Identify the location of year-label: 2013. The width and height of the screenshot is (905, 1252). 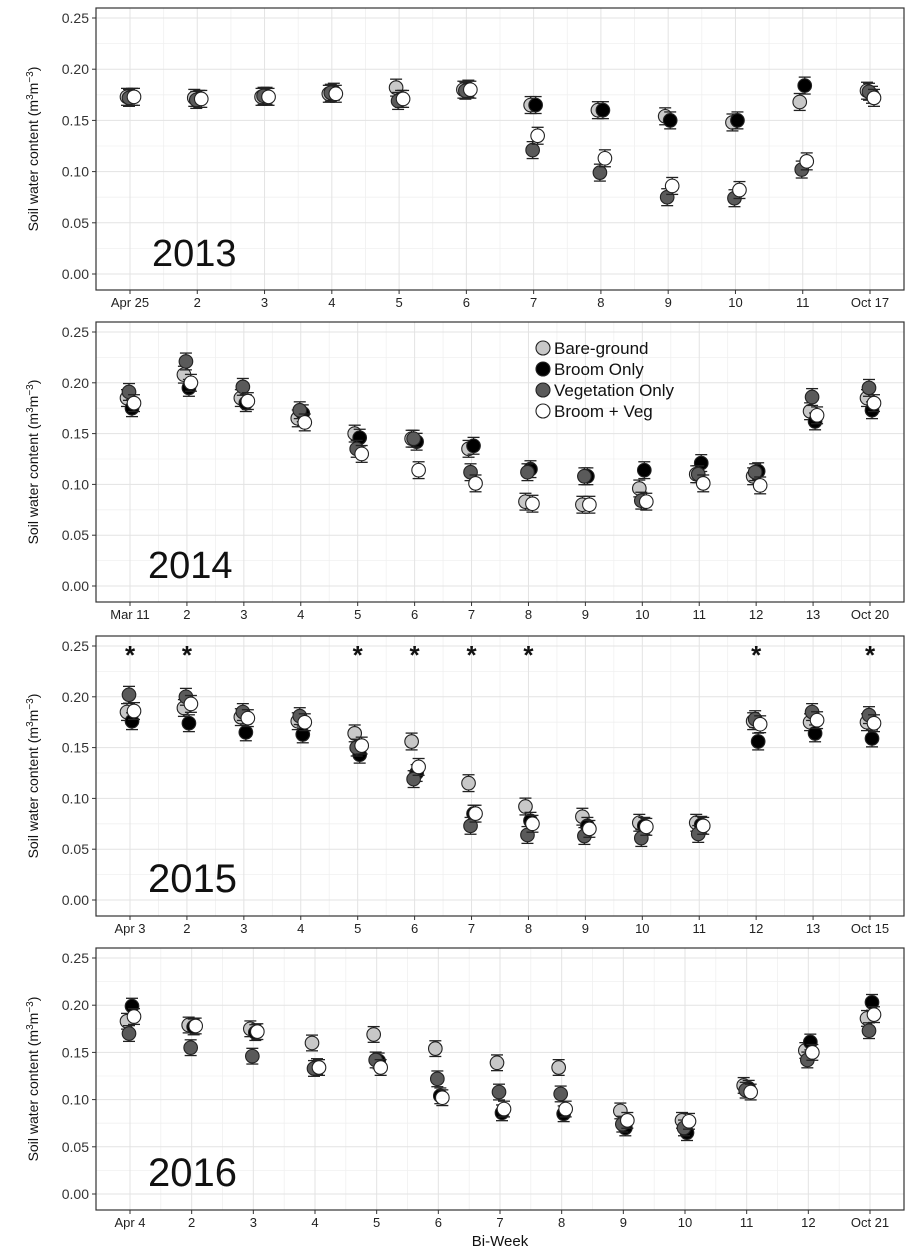
(194, 254).